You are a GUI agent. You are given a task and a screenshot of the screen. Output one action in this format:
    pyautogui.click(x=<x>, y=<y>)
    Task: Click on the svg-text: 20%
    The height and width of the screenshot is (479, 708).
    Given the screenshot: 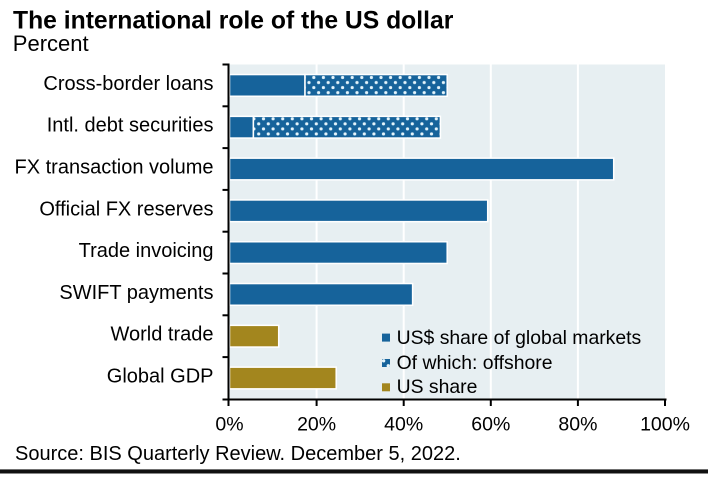 What is the action you would take?
    pyautogui.click(x=316, y=424)
    